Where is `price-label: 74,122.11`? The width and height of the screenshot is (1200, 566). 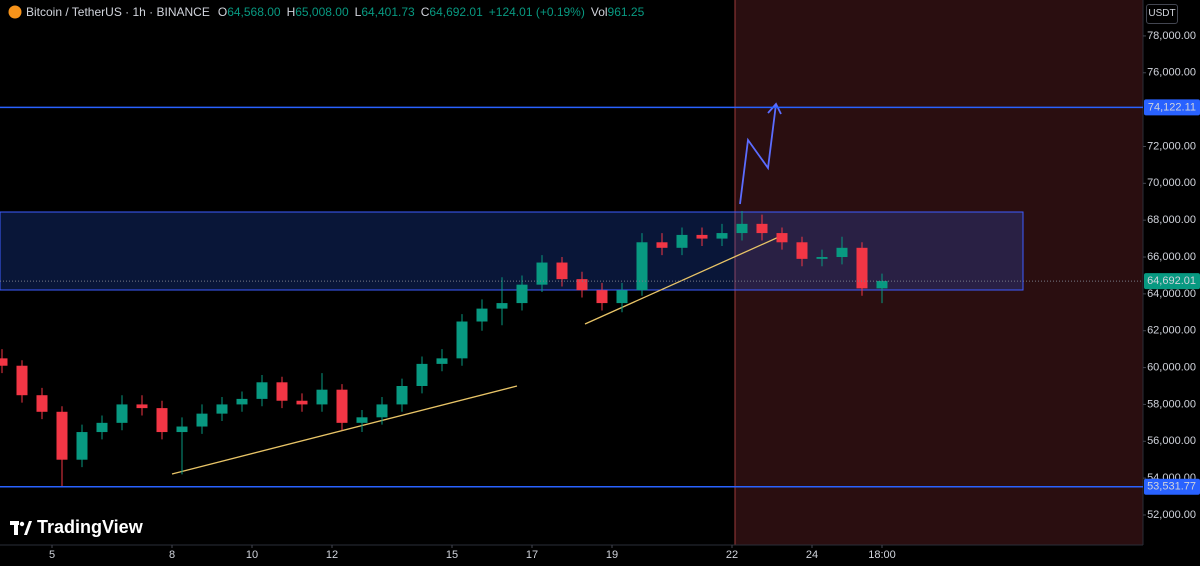
price-label: 74,122.11 is located at coordinates (1172, 107).